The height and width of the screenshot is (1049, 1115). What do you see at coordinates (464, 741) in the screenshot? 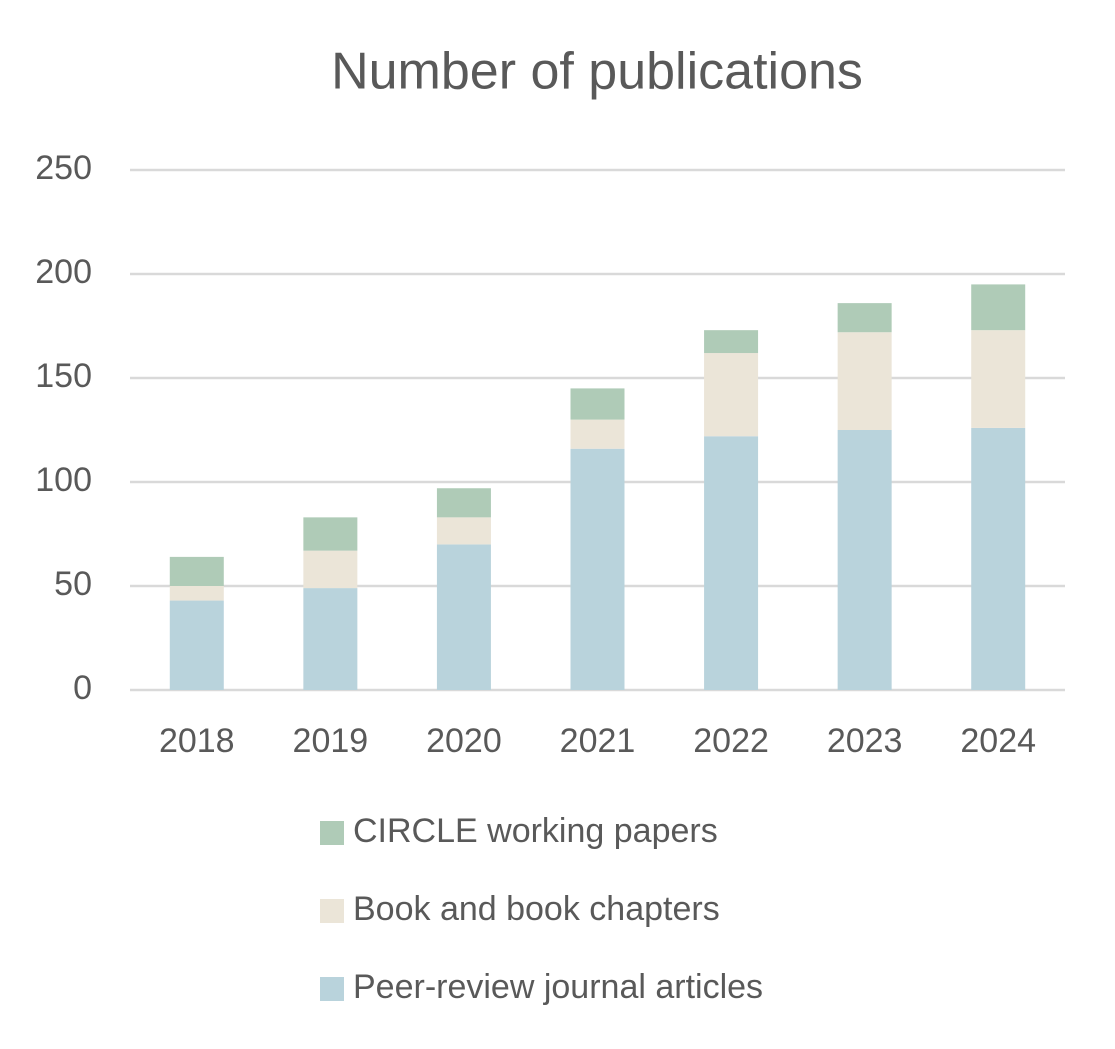
I see `x-tick-label: 2020` at bounding box center [464, 741].